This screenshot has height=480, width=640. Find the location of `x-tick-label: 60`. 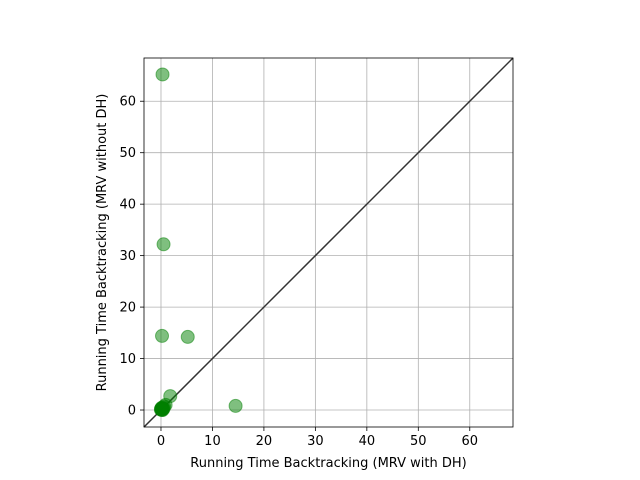

x-tick-label: 60 is located at coordinates (469, 441).